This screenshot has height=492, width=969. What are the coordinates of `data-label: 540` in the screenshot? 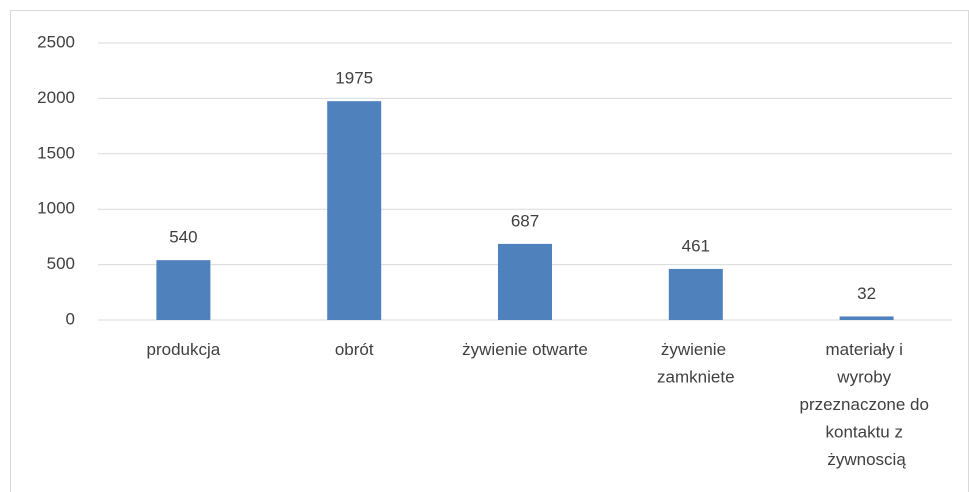 It's located at (183, 237).